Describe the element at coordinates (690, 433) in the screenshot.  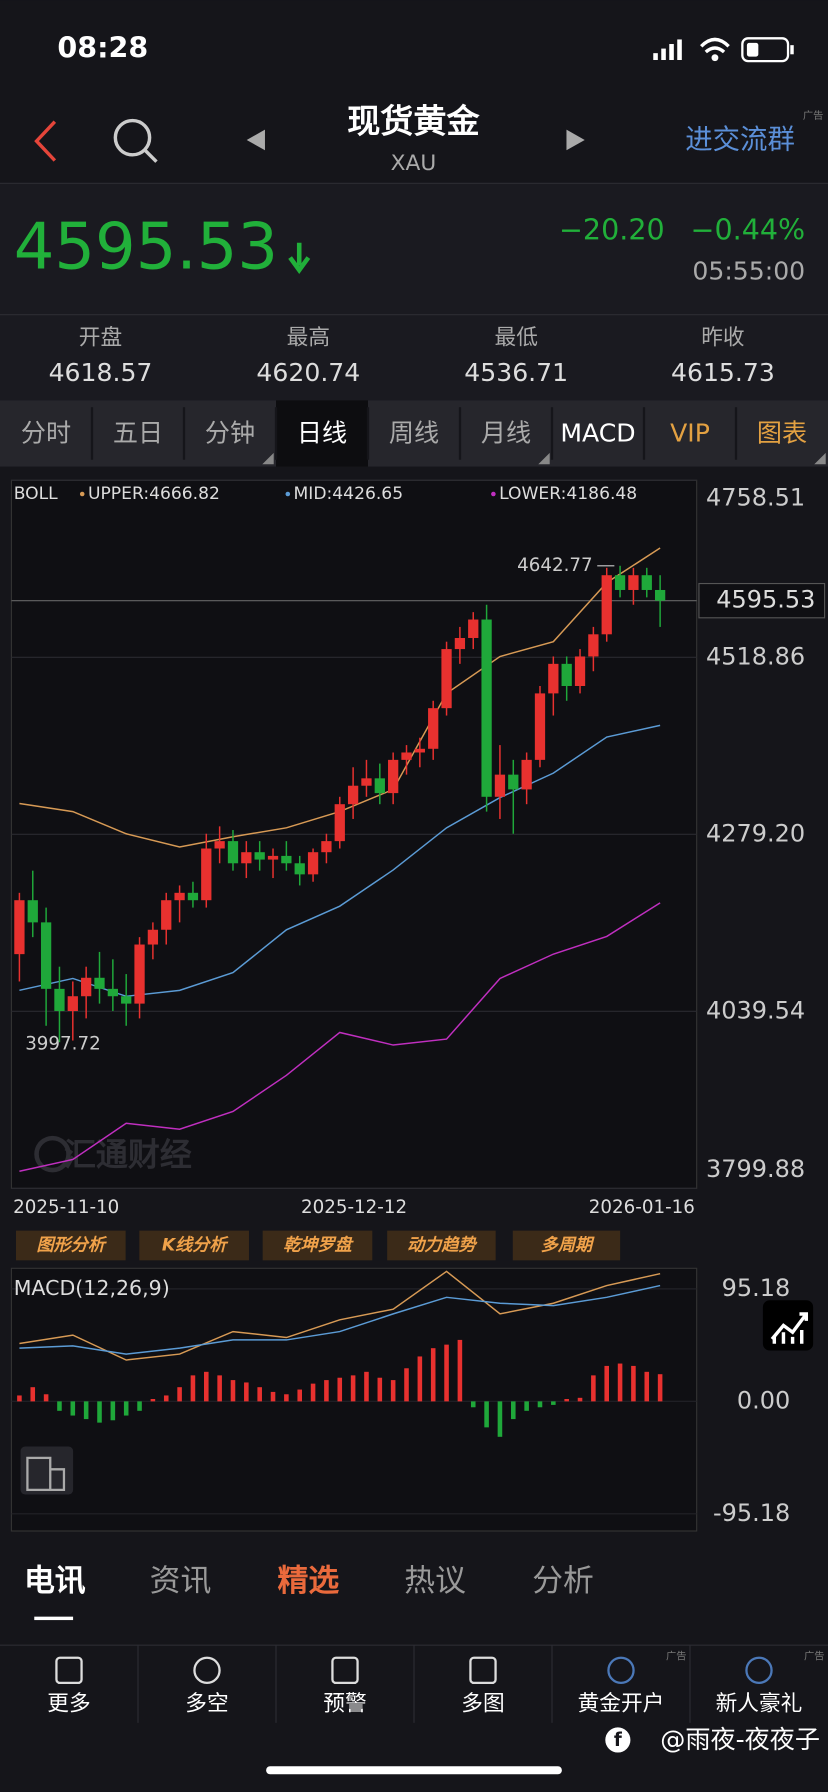
I see `tab: VIP` at that location.